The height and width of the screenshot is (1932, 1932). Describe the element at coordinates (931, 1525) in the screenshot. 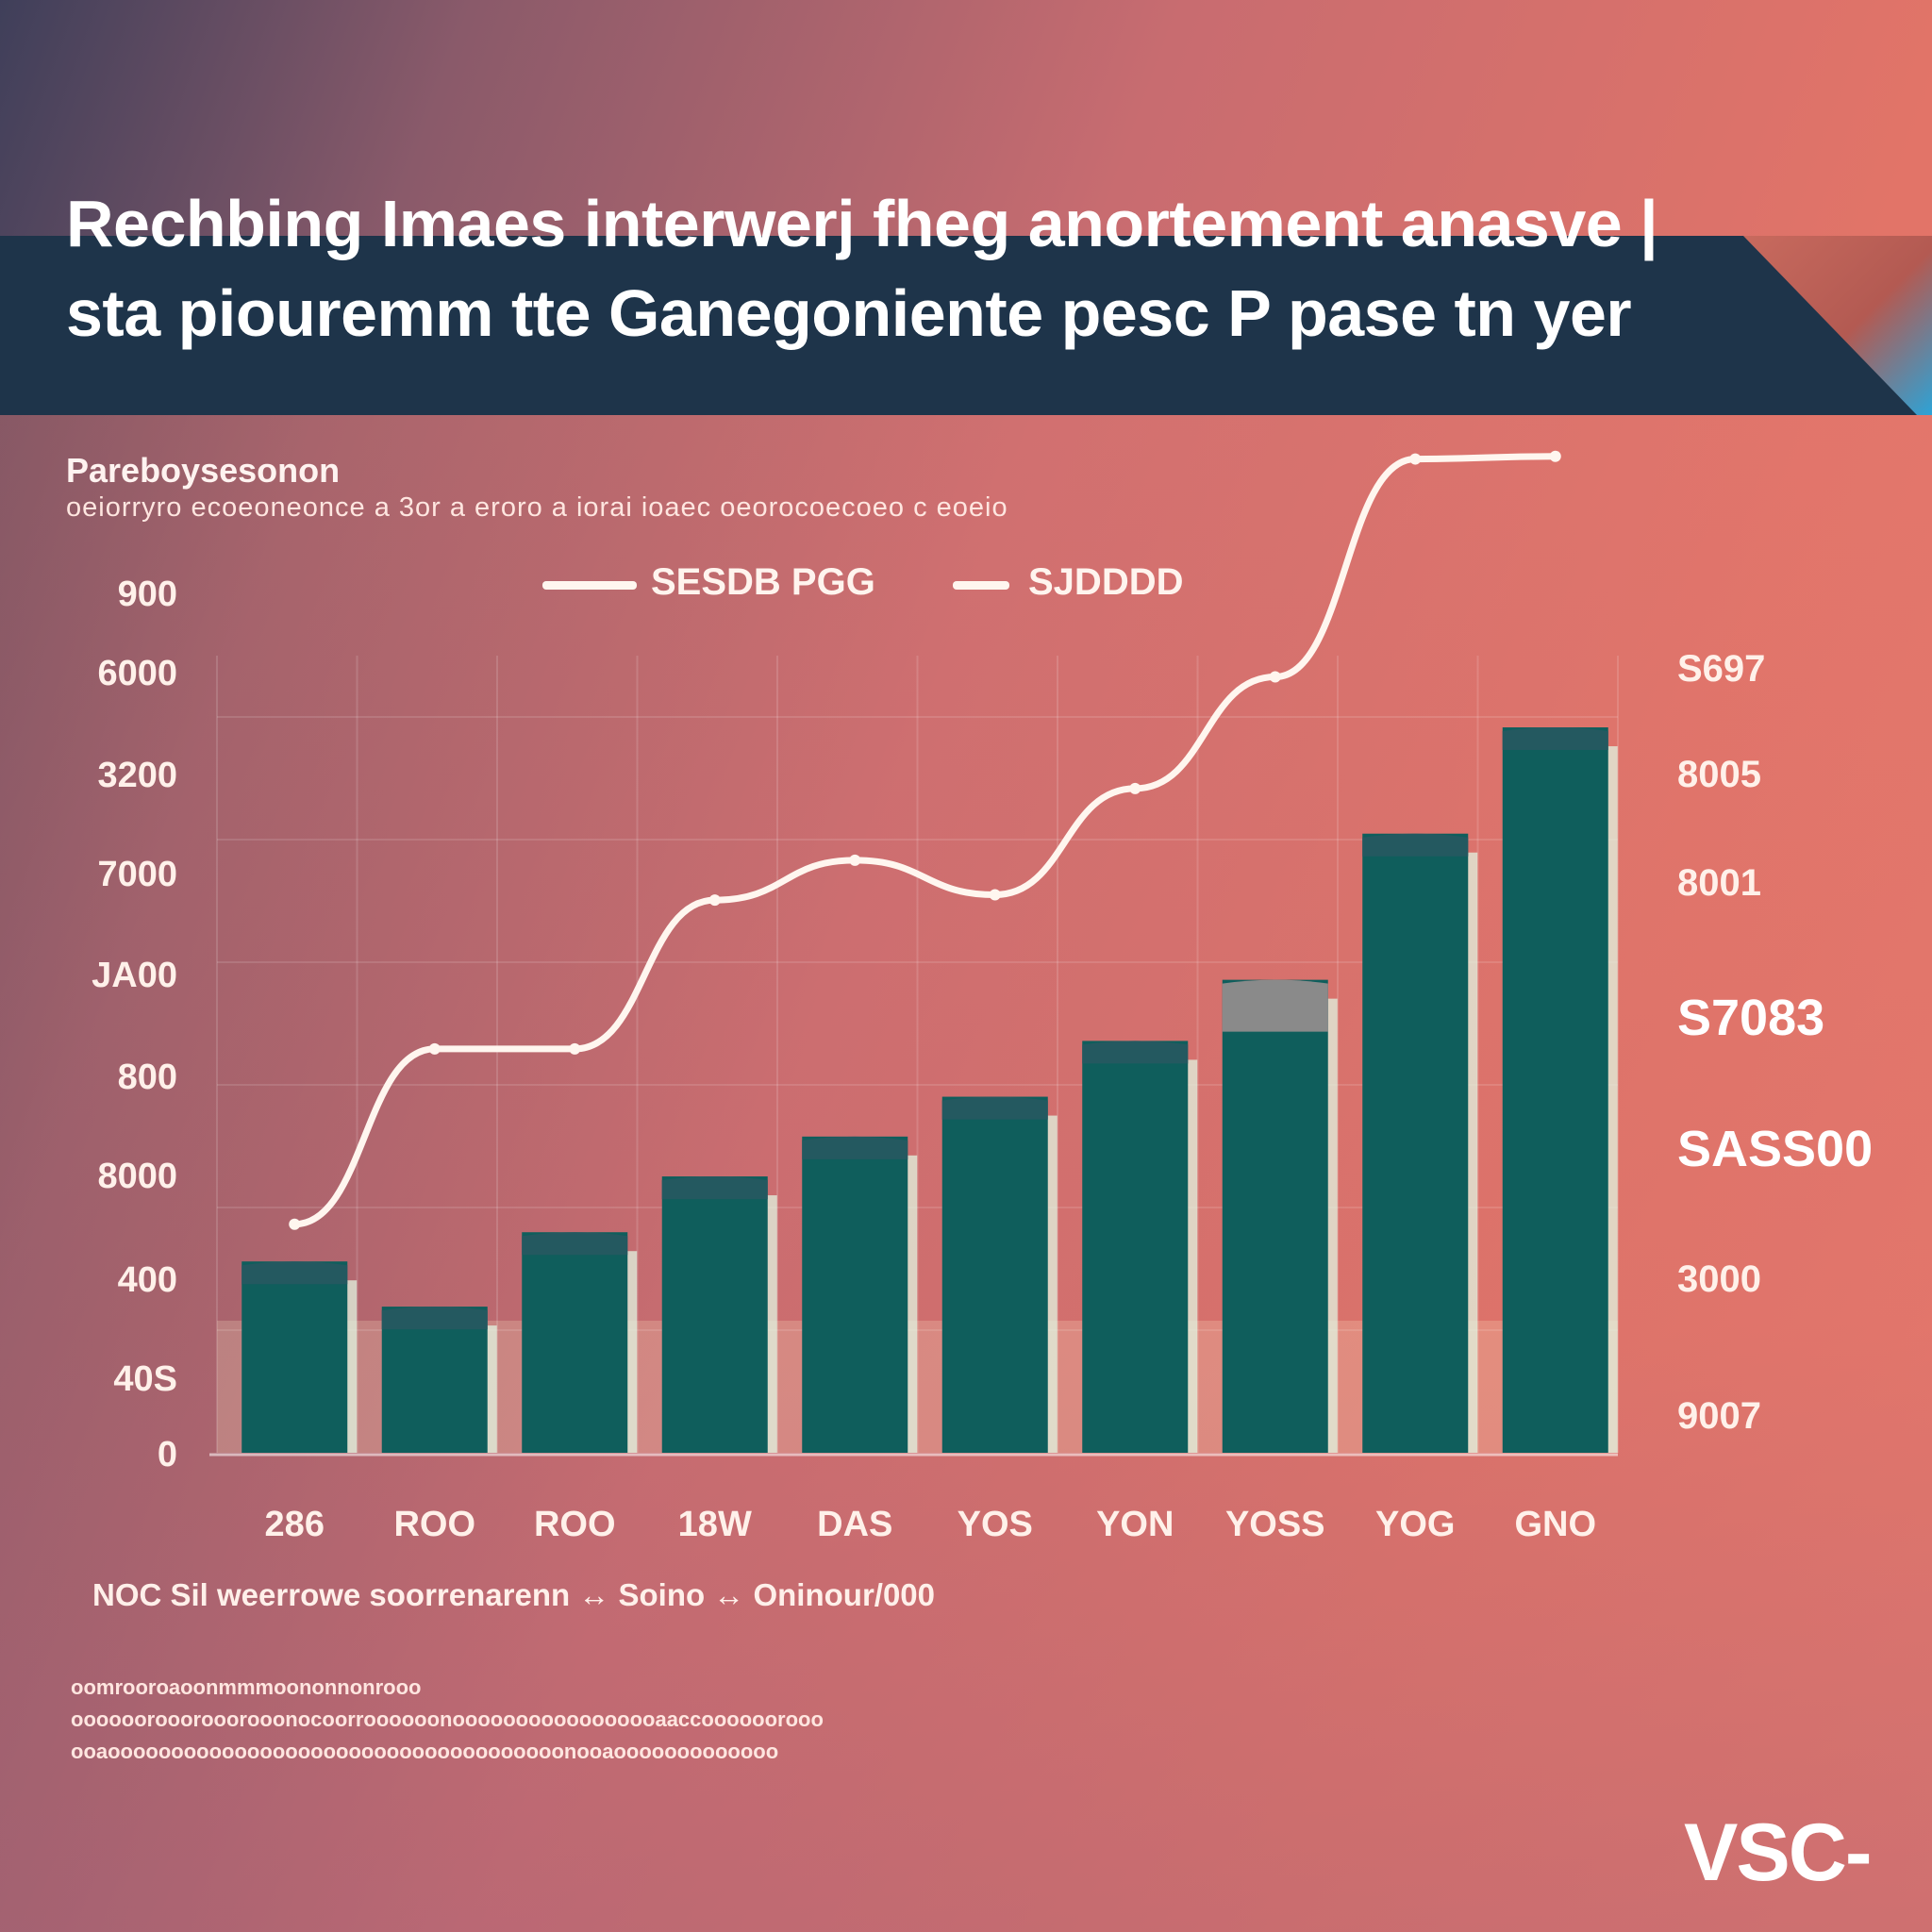

I see `x-tick-labels: 286 ROO ROO 18W DAS YOS YON YOSS YOG GNO` at that location.